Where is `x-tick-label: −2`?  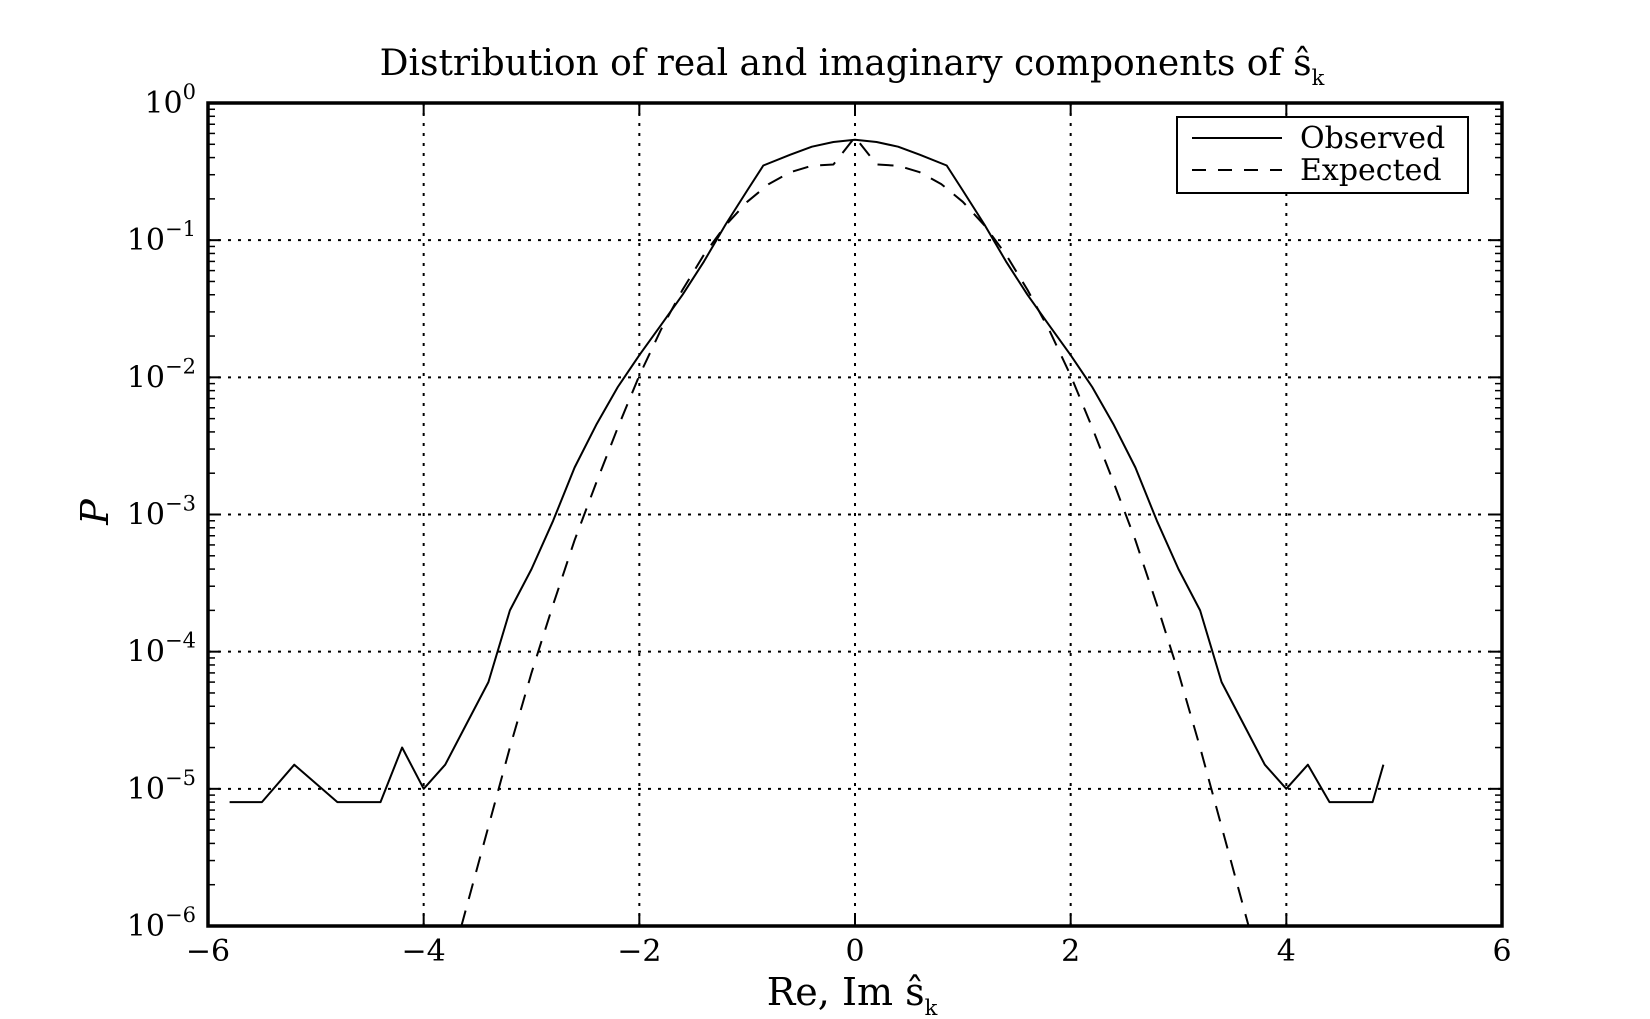 x-tick-label: −2 is located at coordinates (639, 951).